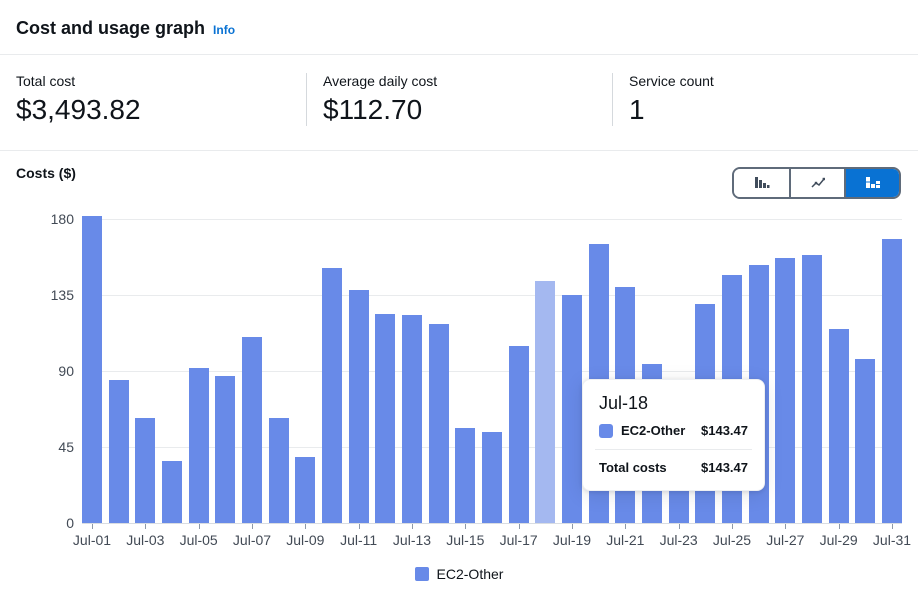 The height and width of the screenshot is (604, 918). I want to click on x-tick-label: Jul-19, so click(572, 540).